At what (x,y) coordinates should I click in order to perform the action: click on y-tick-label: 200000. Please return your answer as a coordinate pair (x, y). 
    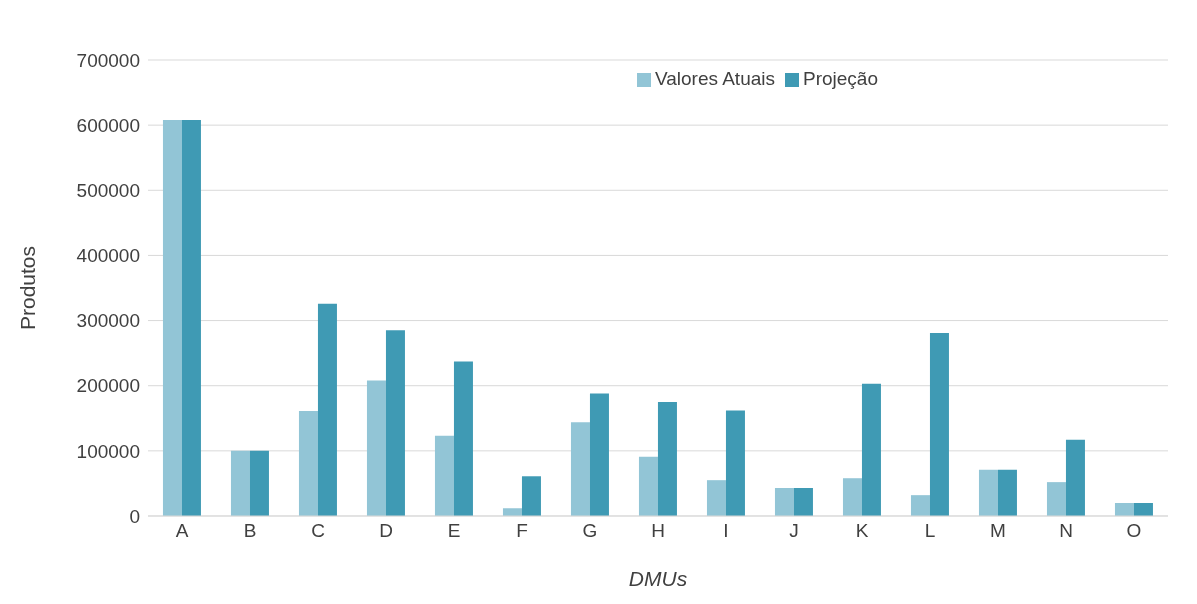
    Looking at the image, I should click on (108, 386).